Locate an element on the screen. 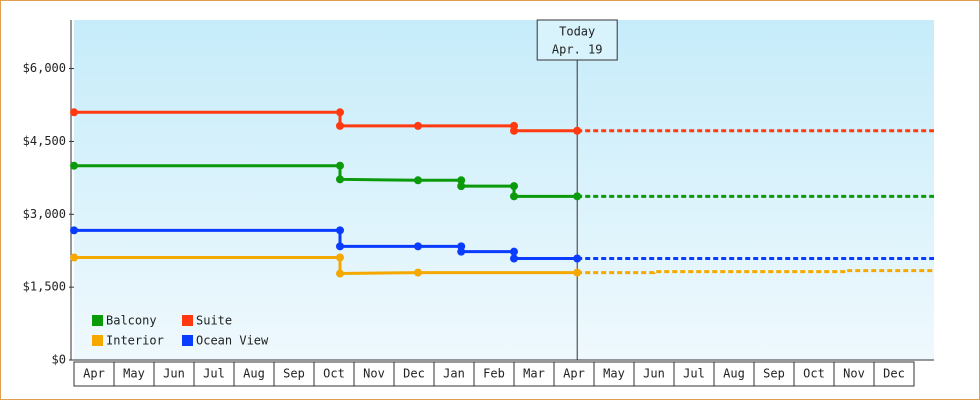  x-tick-label: Mar is located at coordinates (534, 374).